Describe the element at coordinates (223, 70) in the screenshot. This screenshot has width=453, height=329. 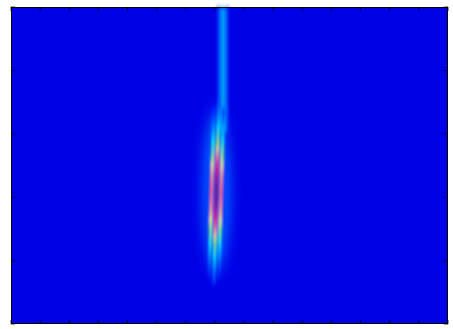
I see `faint-streak` at that location.